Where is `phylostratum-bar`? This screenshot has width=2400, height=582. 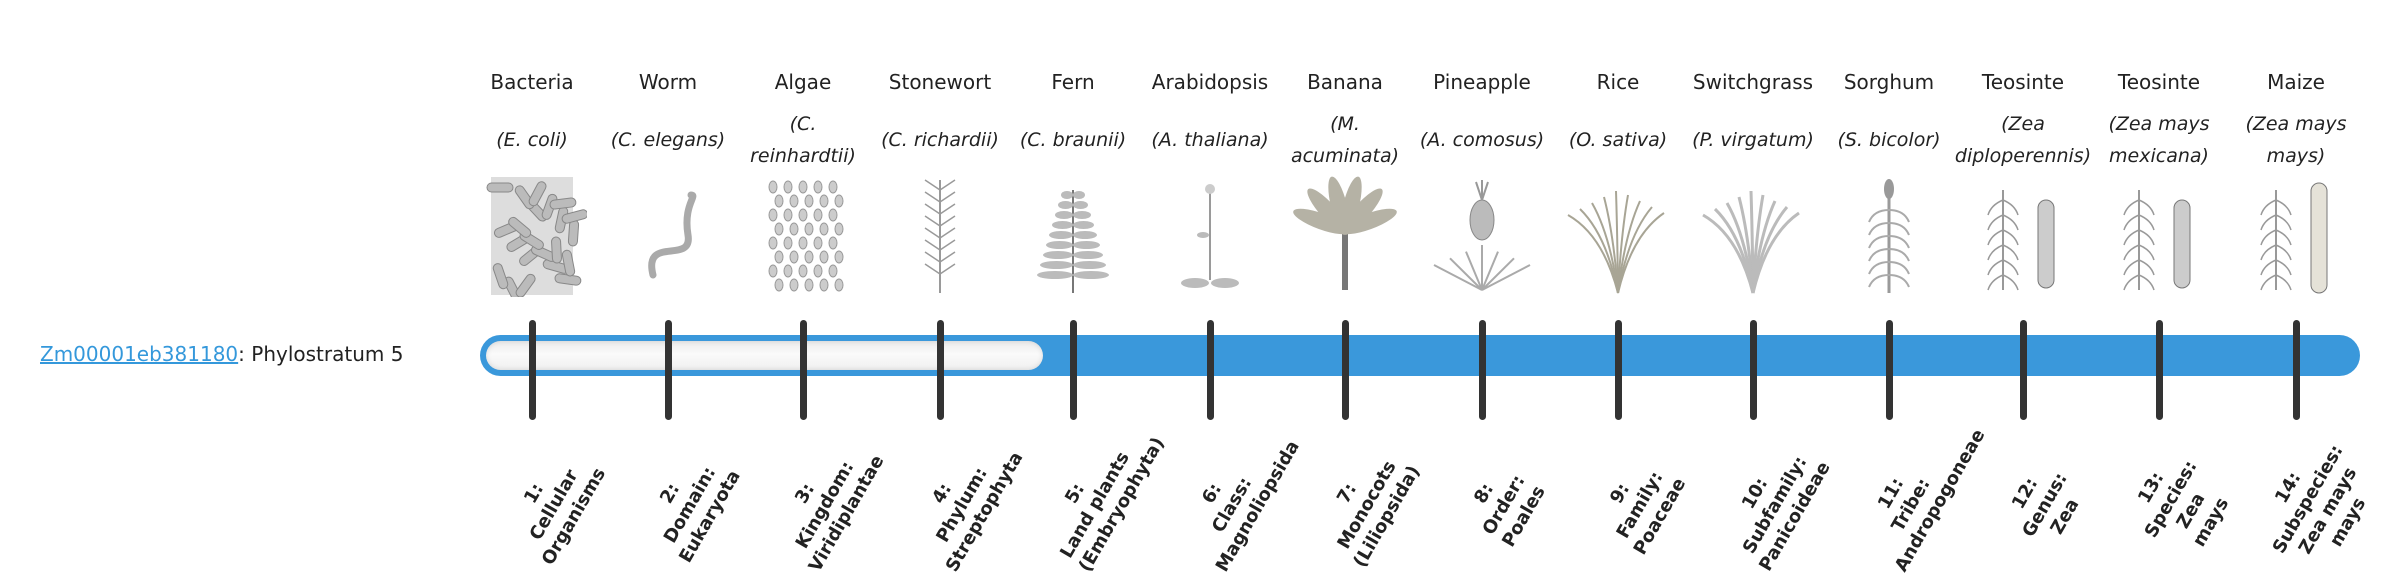 phylostratum-bar is located at coordinates (1420, 355).